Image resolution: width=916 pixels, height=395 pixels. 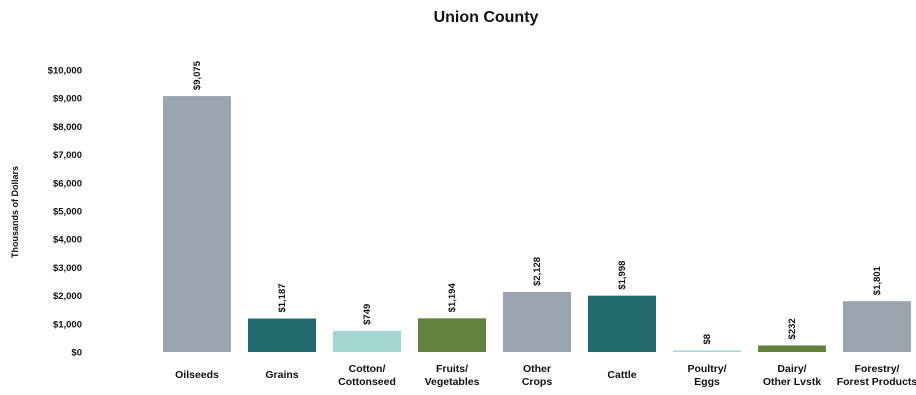 I want to click on data-label: $1,187, so click(x=282, y=297).